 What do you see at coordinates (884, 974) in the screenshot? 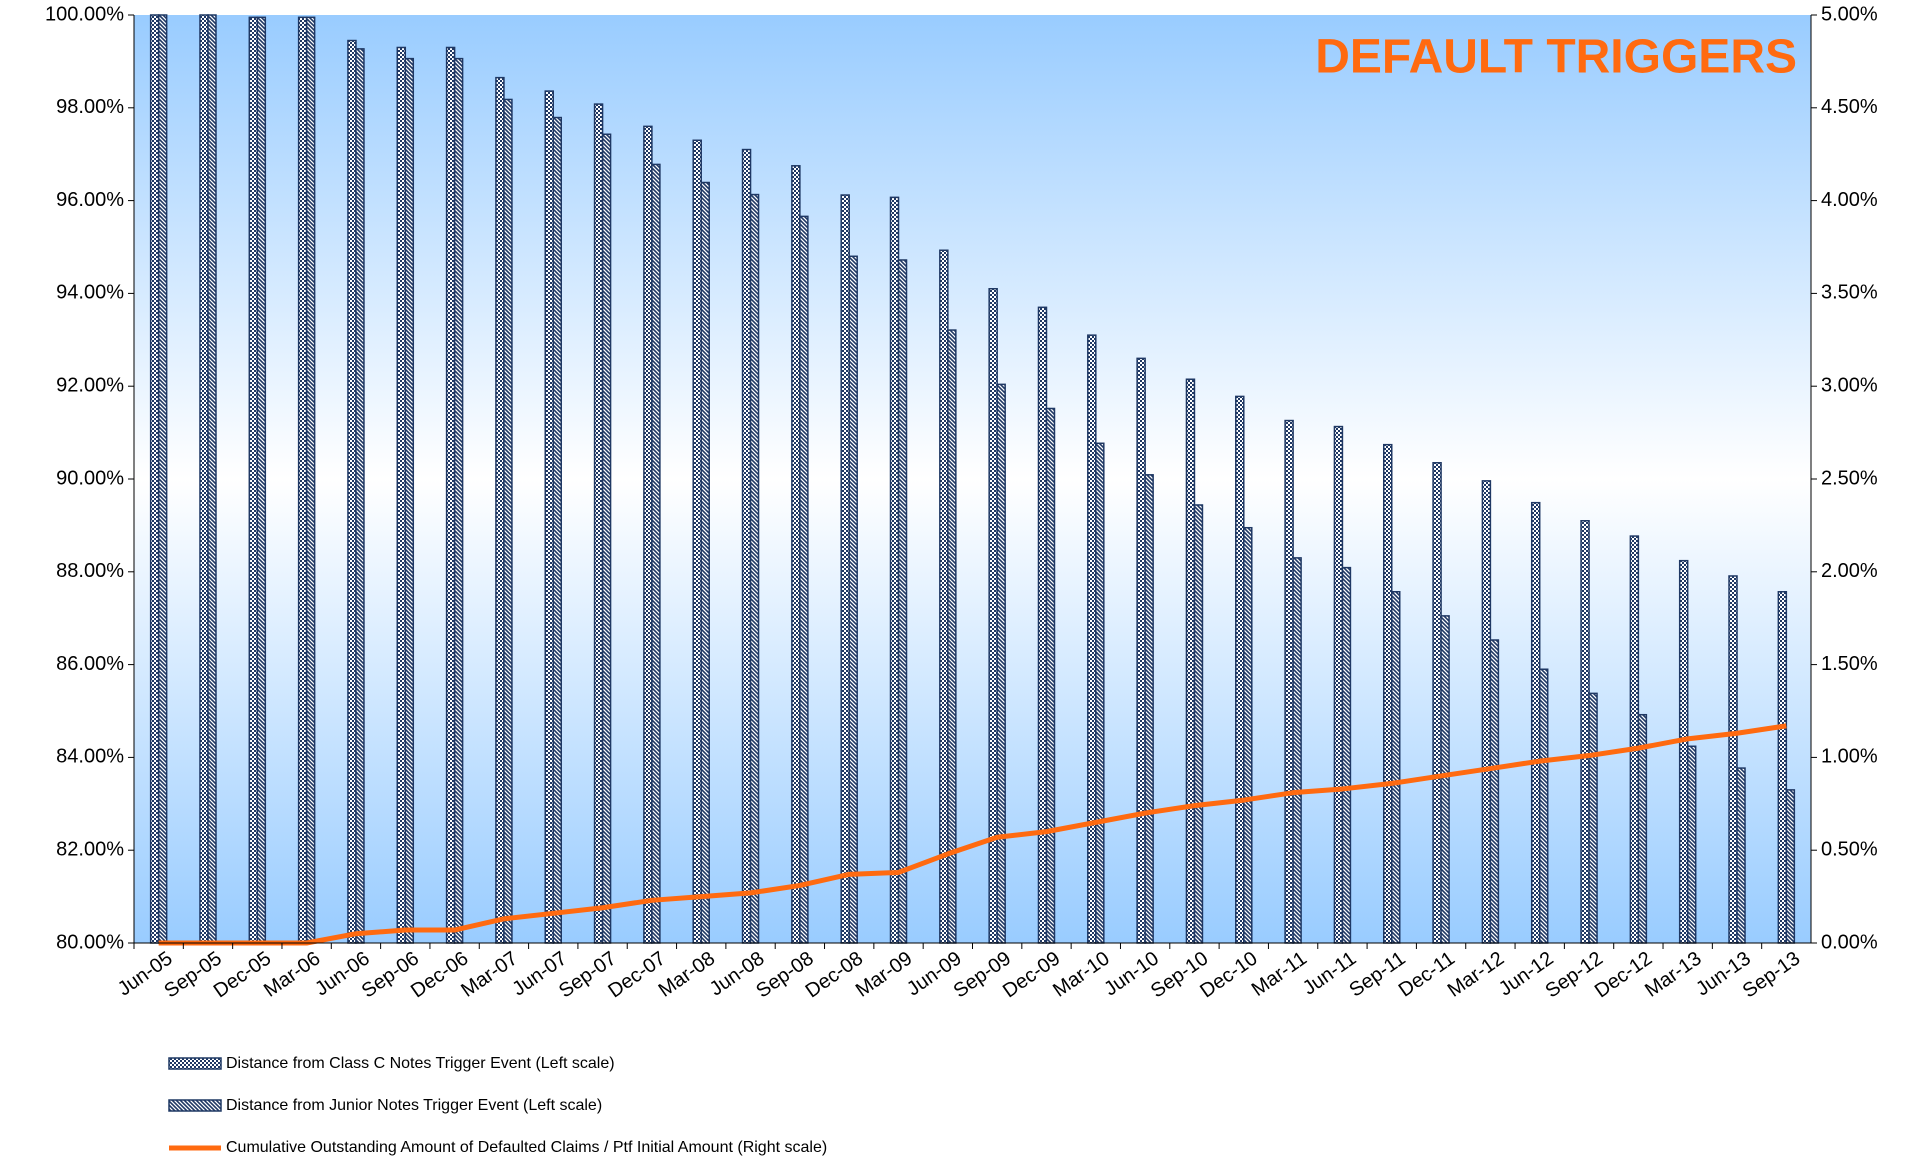
I see `x-tick-label: Mar-09` at bounding box center [884, 974].